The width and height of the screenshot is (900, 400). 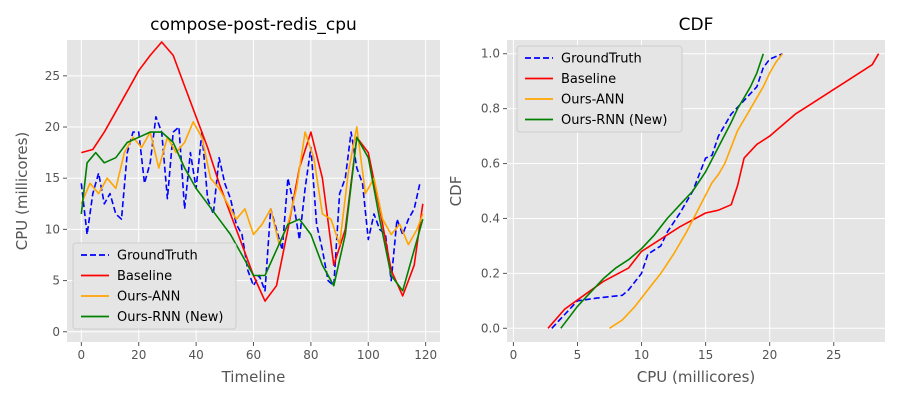 What do you see at coordinates (456, 191) in the screenshot?
I see `y-axis-label: CDF` at bounding box center [456, 191].